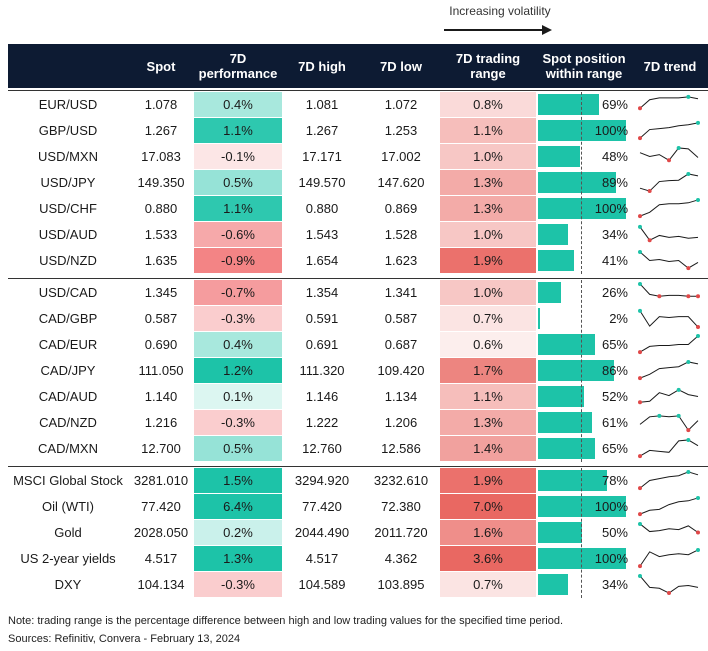  Describe the element at coordinates (322, 584) in the screenshot. I see `high-value: 104.589` at that location.